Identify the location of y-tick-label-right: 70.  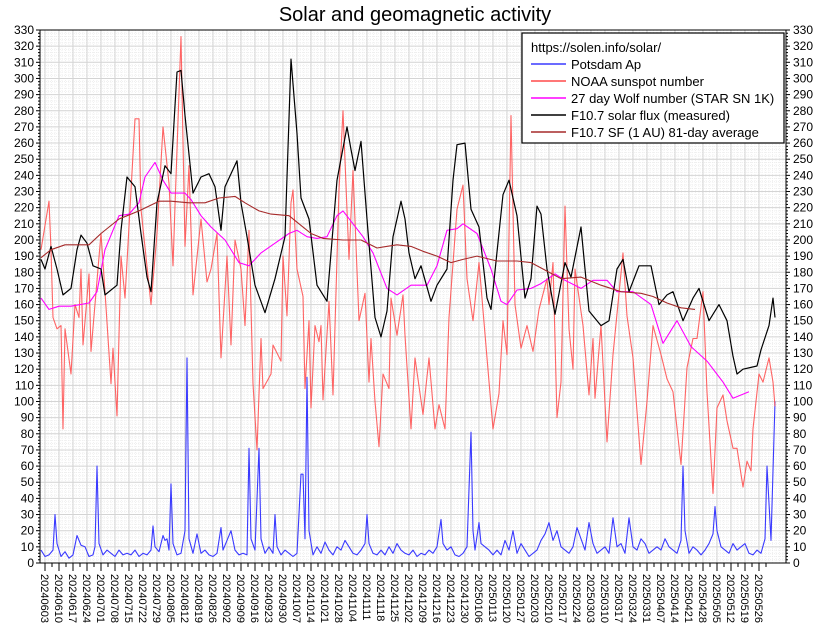
(800, 450).